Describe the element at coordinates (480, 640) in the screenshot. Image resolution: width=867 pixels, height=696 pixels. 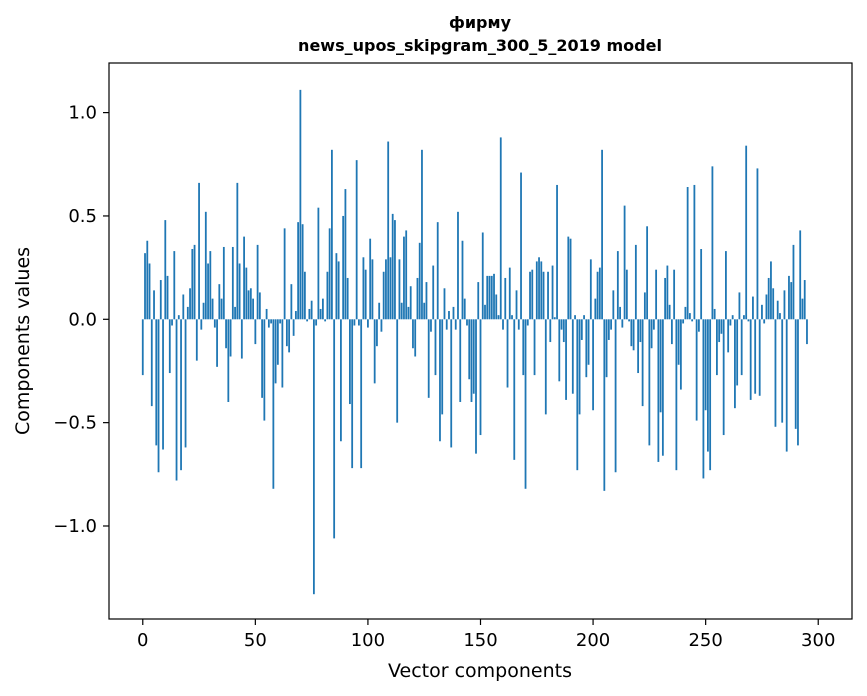
I see `x-tick-label: 150` at that location.